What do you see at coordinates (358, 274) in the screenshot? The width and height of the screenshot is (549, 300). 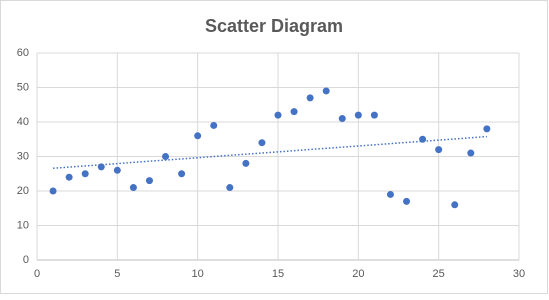 I see `x-tick-label: 20` at bounding box center [358, 274].